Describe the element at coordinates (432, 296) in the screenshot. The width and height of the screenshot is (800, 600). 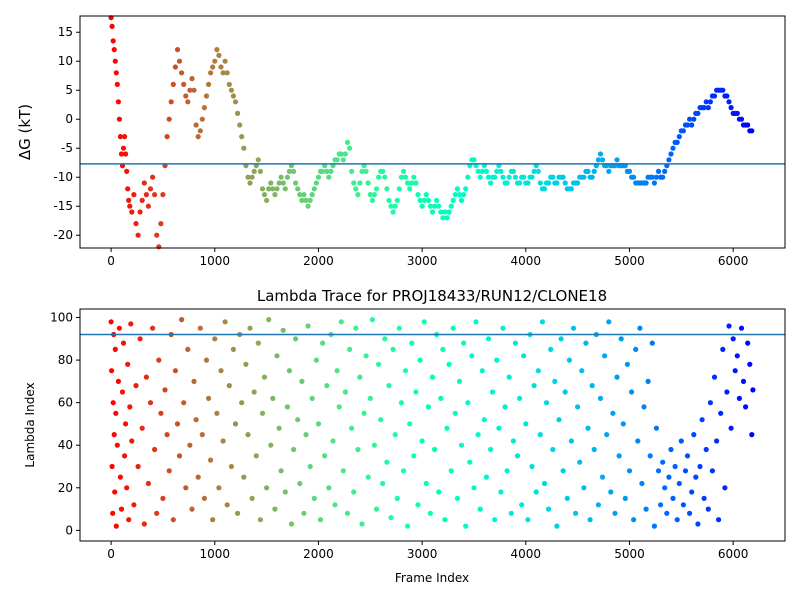
I see `bottom-title: Lambda Trace for PROJ18433/RUN12/CLONE18` at that location.